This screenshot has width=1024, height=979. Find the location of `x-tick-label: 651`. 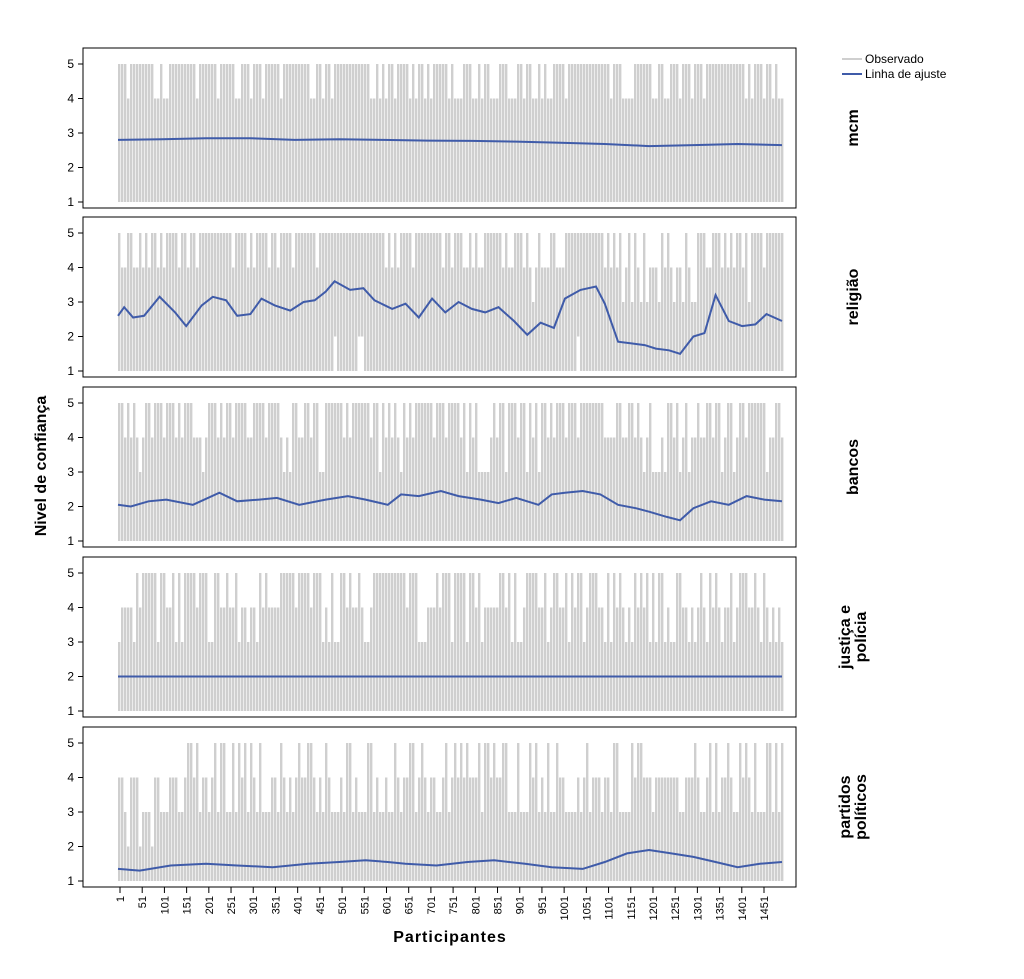

x-tick-label: 651 is located at coordinates (410, 905).